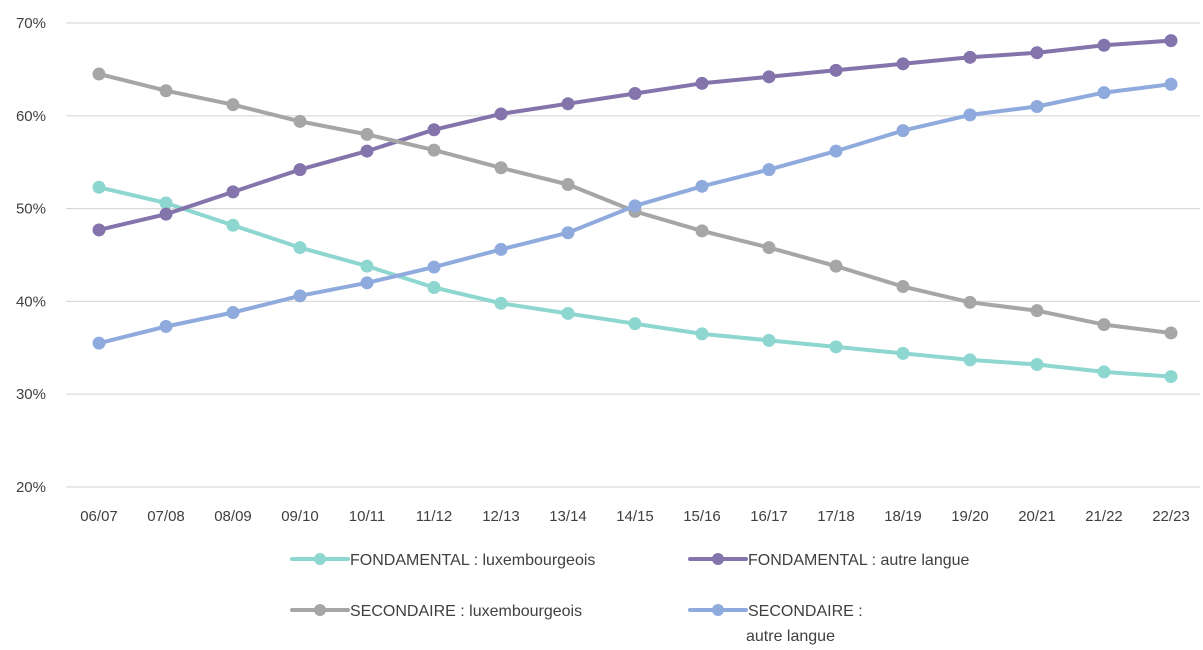 This screenshot has width=1203, height=650. I want to click on x-tick-label: 10/11, so click(367, 516).